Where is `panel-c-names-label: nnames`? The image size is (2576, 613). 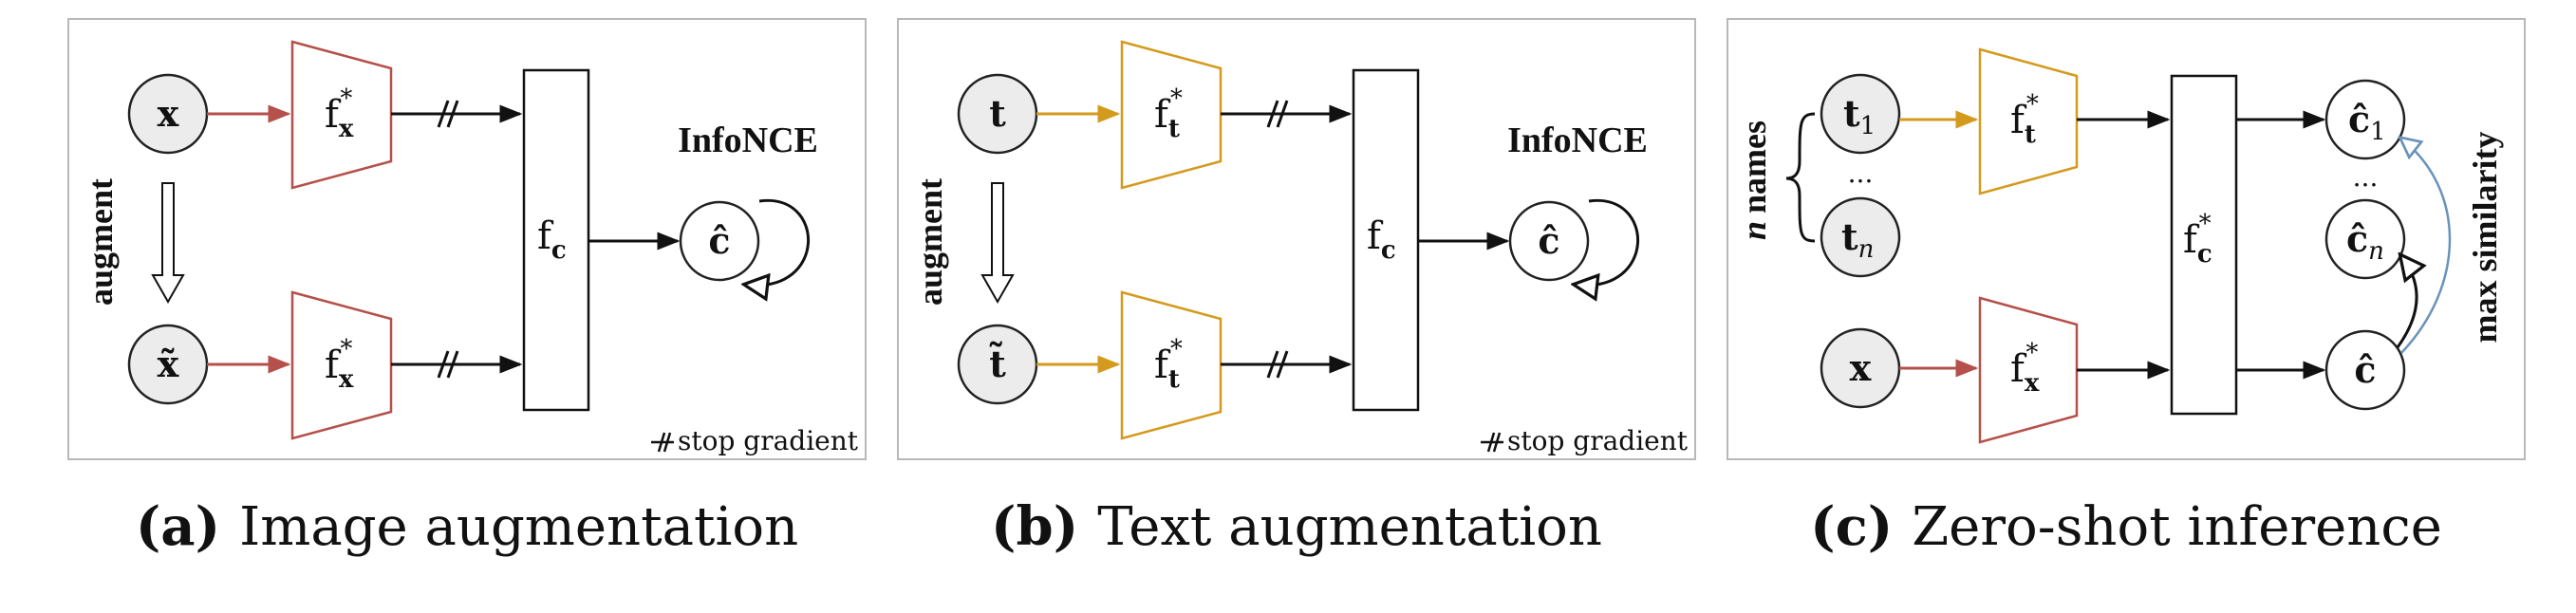
panel-c-names-label: nnames is located at coordinates (1754, 180).